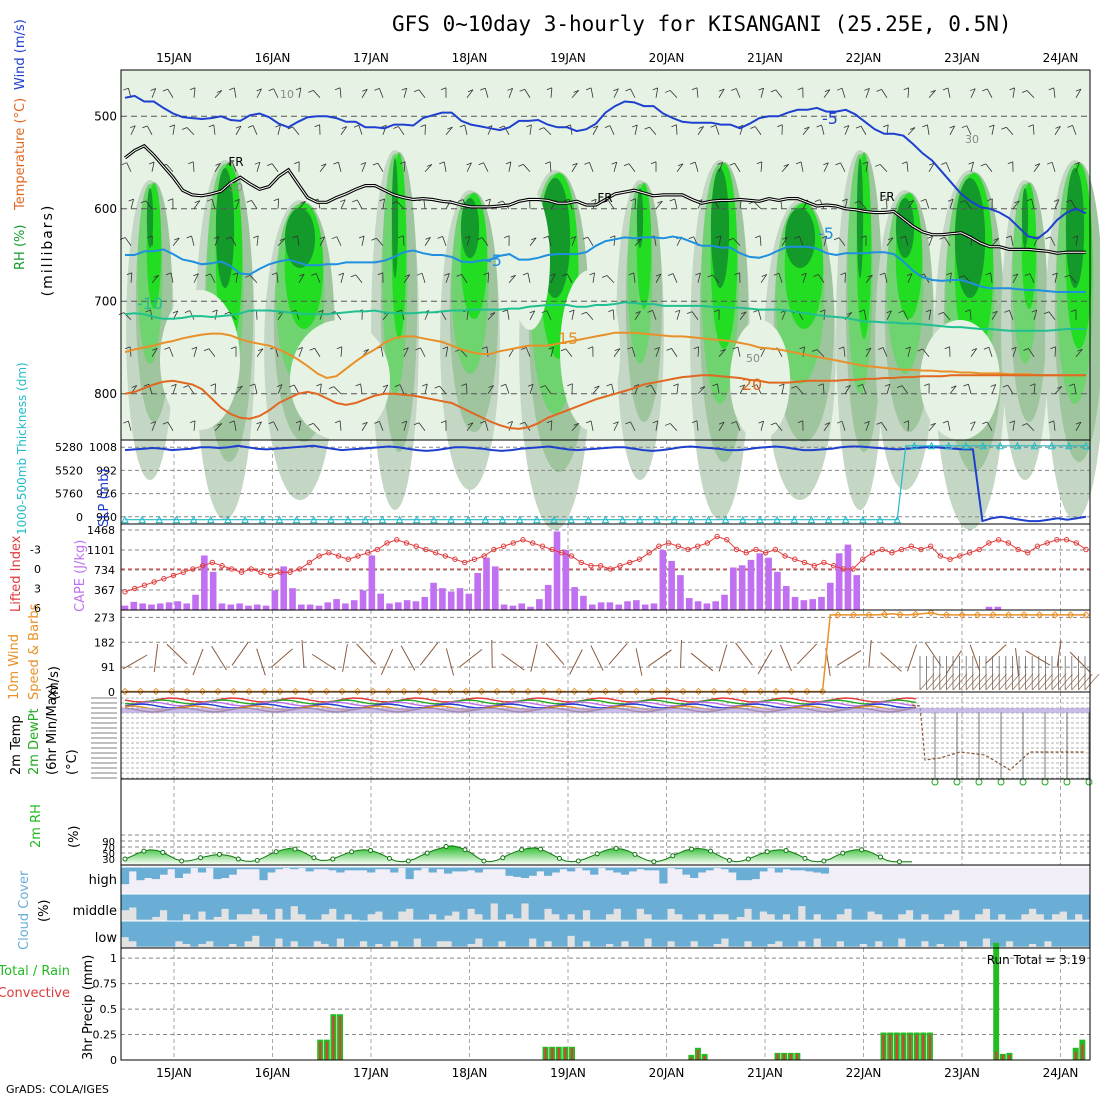 The height and width of the screenshot is (1100, 1100). What do you see at coordinates (108, 860) in the screenshot?
I see `y-tick-rh: 30` at bounding box center [108, 860].